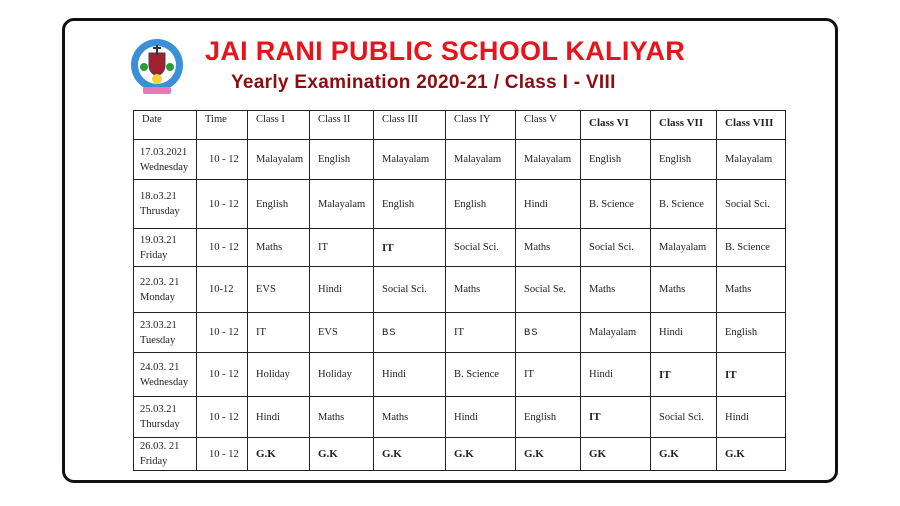 Image resolution: width=900 pixels, height=506 pixels. I want to click on date-text: 17.03.2021, so click(164, 152).